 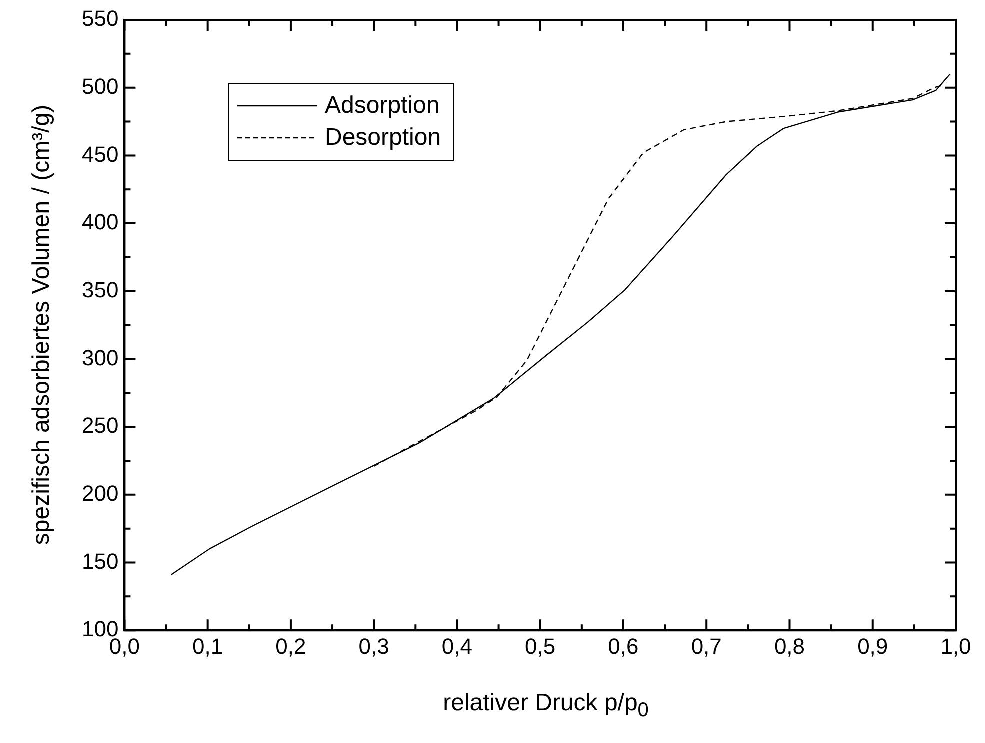 I want to click on y-tick-label: 250, so click(x=100, y=425).